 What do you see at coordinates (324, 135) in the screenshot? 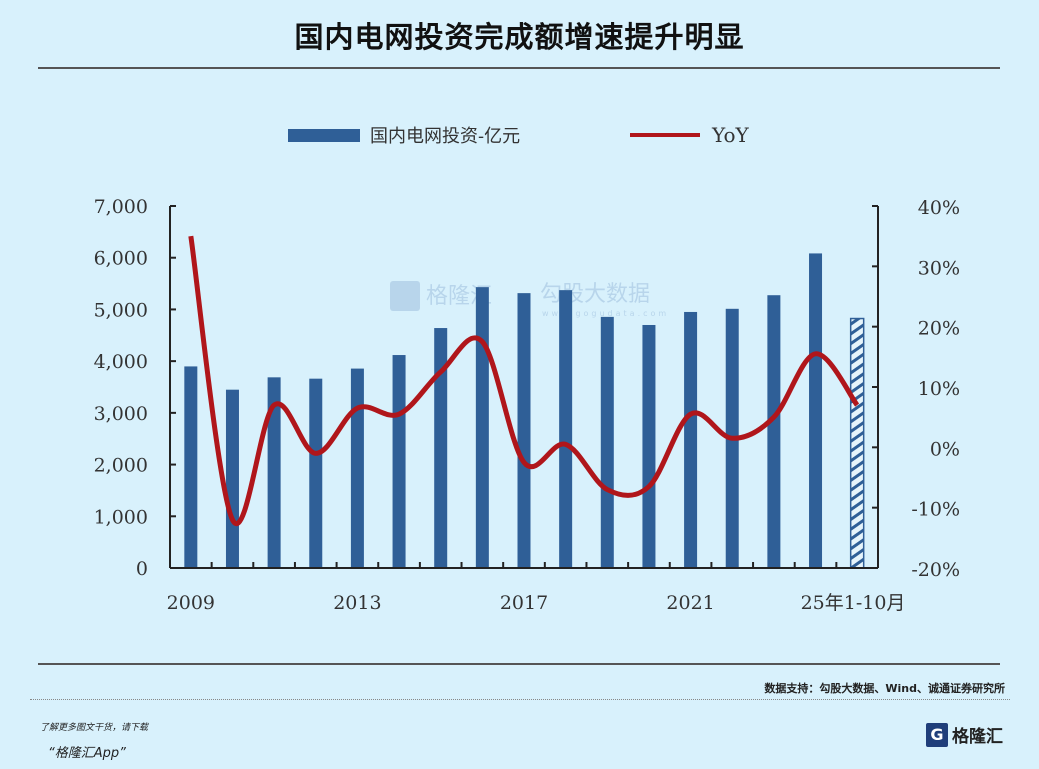
I see `legend-bar-swatch` at bounding box center [324, 135].